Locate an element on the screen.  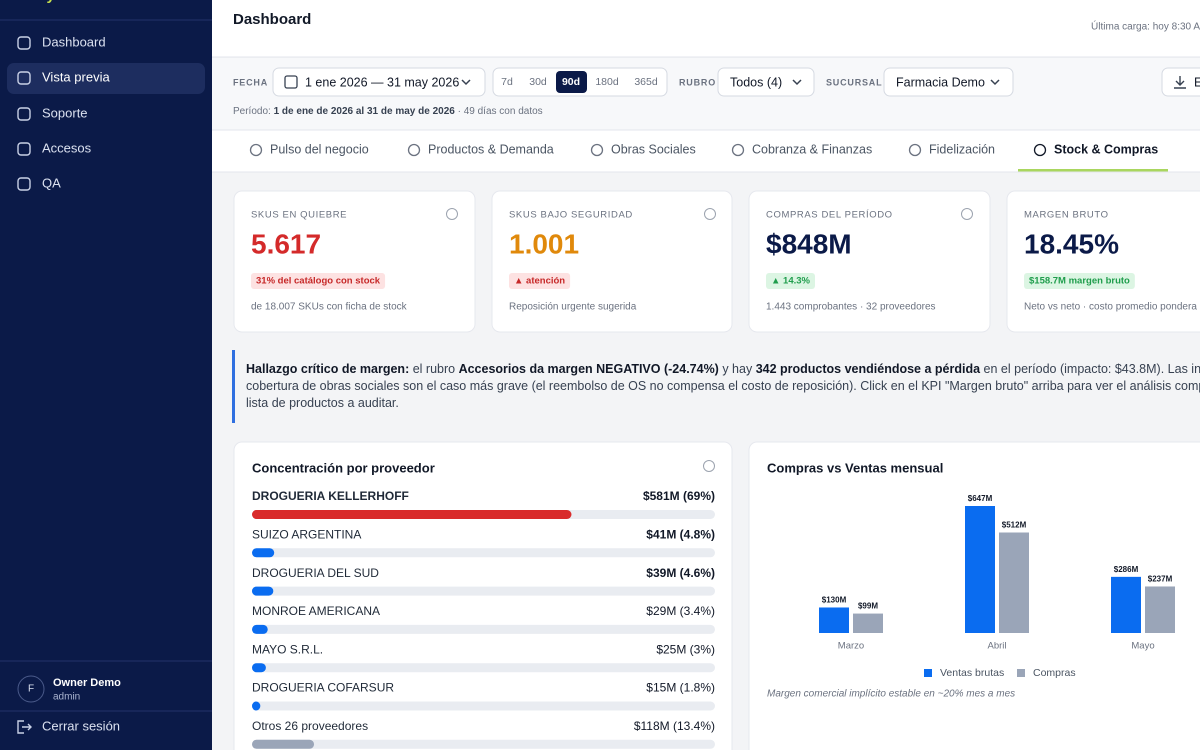
range-active is located at coordinates (571, 82).